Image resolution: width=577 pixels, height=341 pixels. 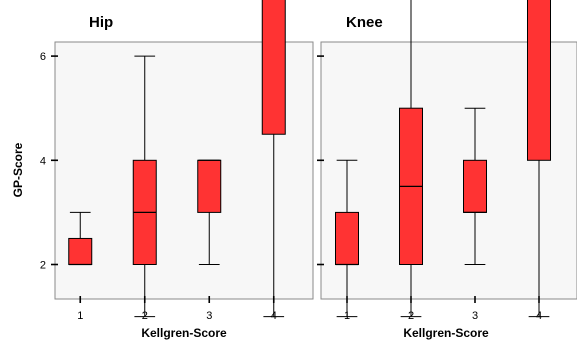 What do you see at coordinates (80, 316) in the screenshot?
I see `hip-x-tick-label-1: 1` at bounding box center [80, 316].